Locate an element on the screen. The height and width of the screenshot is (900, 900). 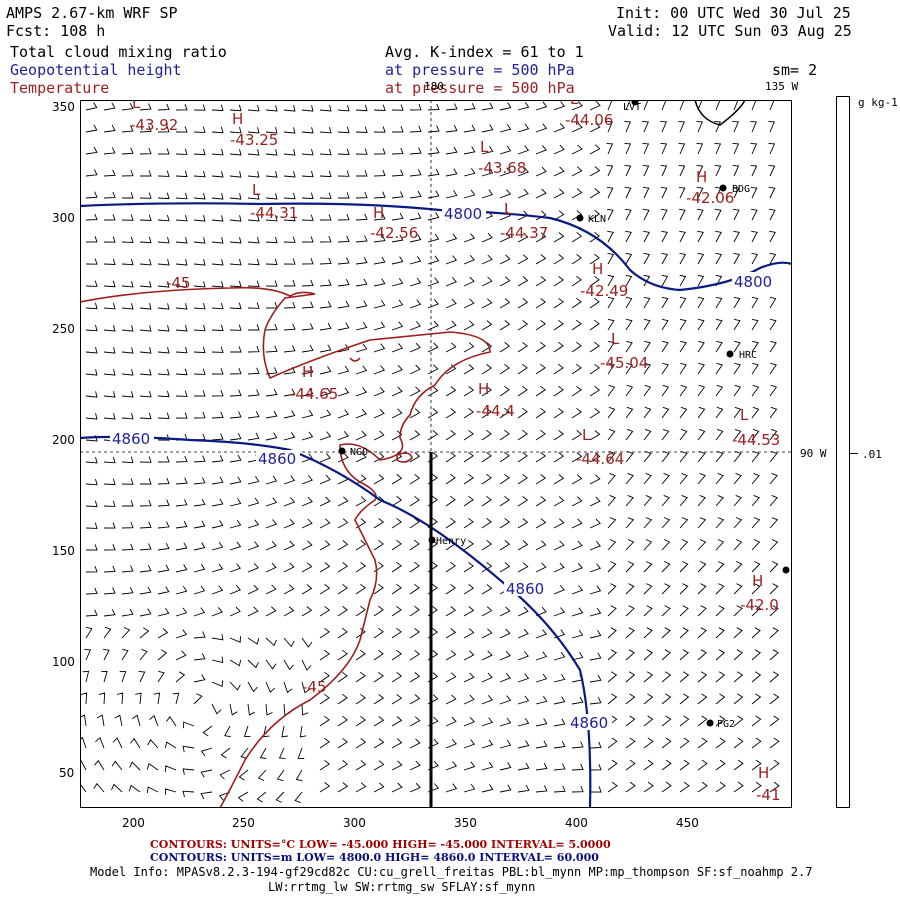
station-henry: Henry is located at coordinates (451, 541).